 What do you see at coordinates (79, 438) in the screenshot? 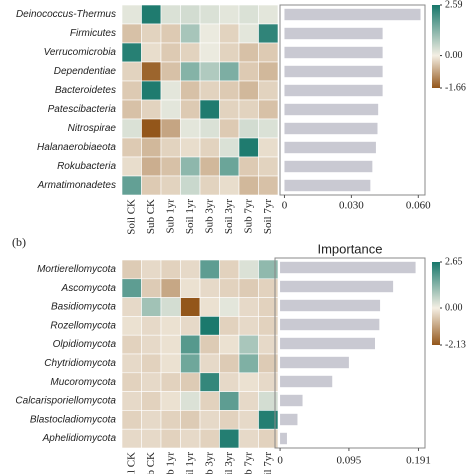
I see `row-label: Aphelidiomycota` at bounding box center [79, 438].